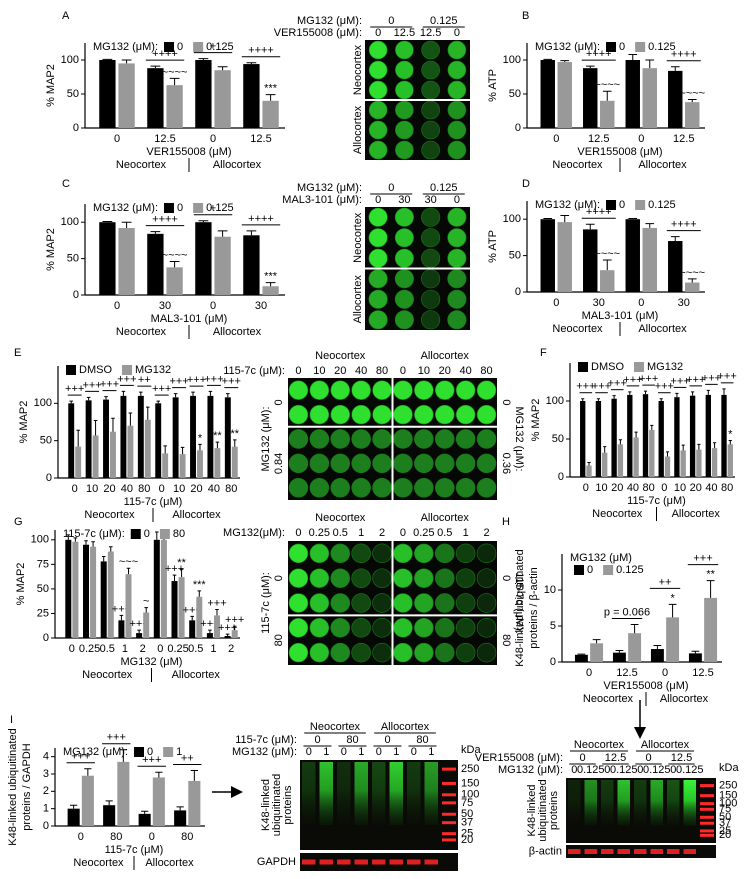 This screenshot has height=879, width=747. What do you see at coordinates (43, 589) in the screenshot?
I see `y-tick-label: 50` at bounding box center [43, 589].